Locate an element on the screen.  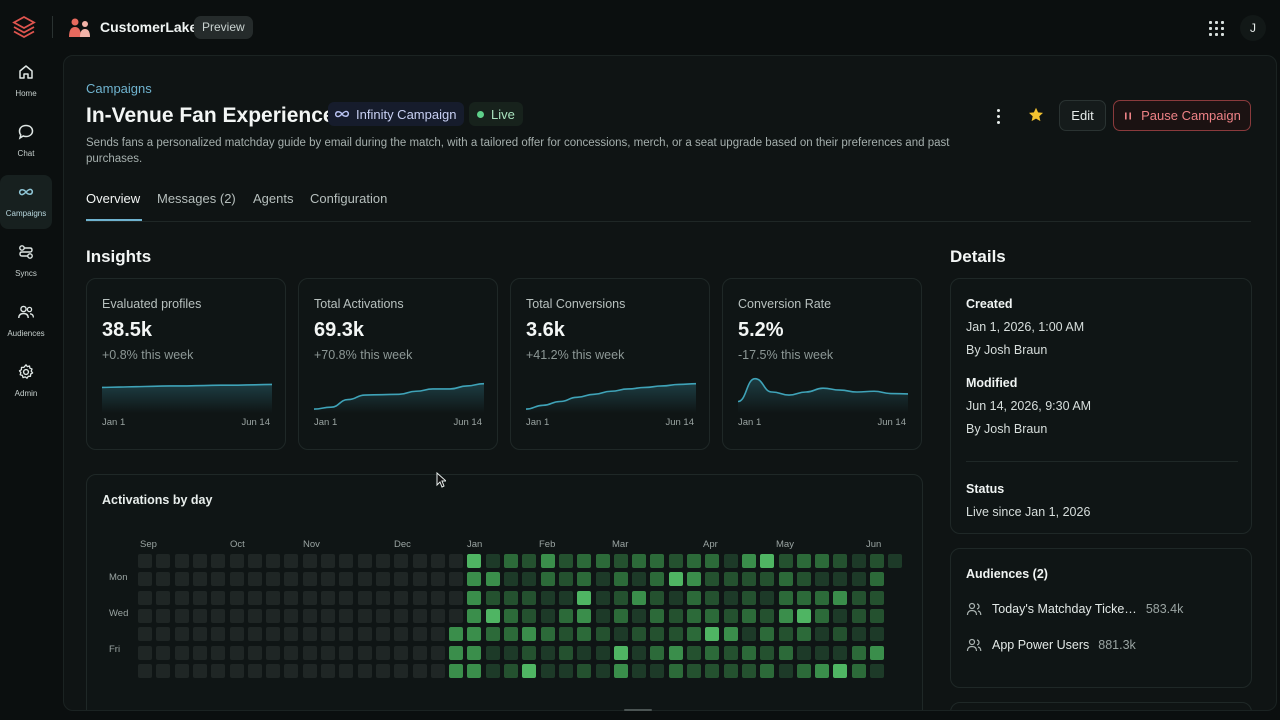
resize-handle is located at coordinates (638, 710).